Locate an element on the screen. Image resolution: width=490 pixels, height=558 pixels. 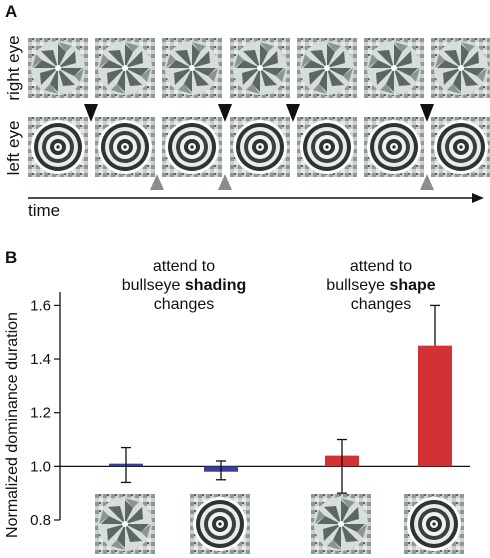
y-axis-label: Normalized dominance duration is located at coordinates (12, 425).